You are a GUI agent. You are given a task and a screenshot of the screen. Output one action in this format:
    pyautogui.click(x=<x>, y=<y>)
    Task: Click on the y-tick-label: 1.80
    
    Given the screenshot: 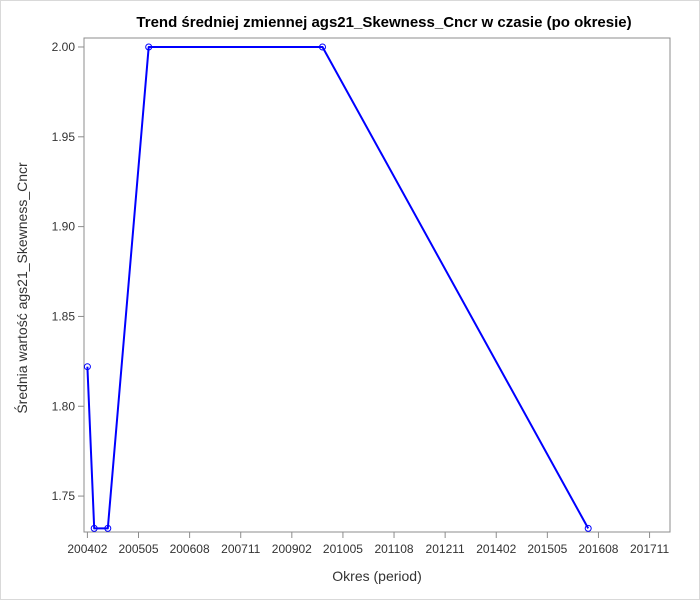 What is the action you would take?
    pyautogui.click(x=64, y=406)
    